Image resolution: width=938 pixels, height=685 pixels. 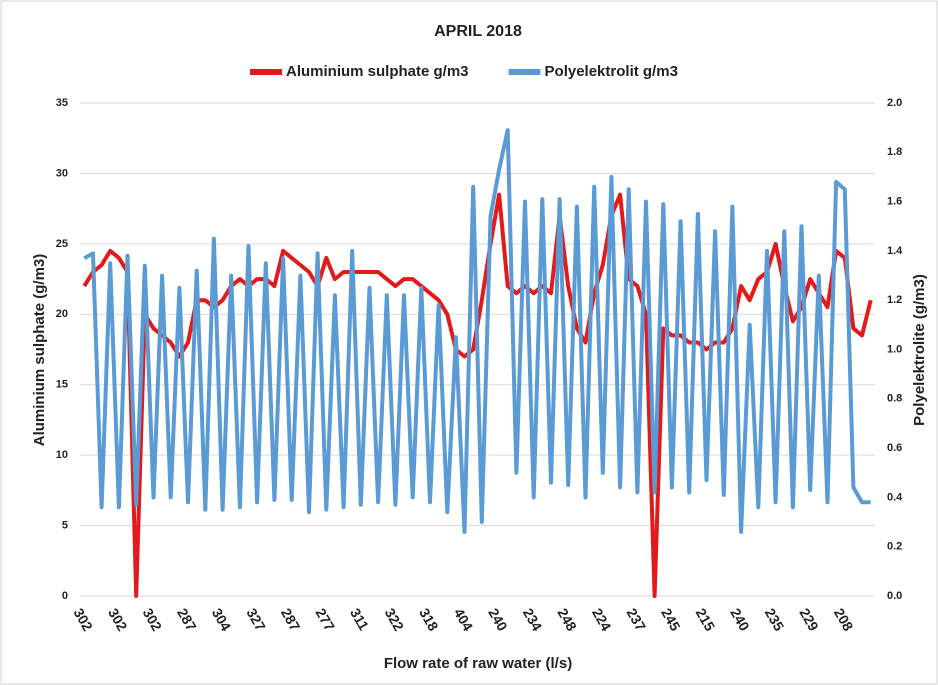 I want to click on chart-title: APRIL 2018, so click(x=478, y=31).